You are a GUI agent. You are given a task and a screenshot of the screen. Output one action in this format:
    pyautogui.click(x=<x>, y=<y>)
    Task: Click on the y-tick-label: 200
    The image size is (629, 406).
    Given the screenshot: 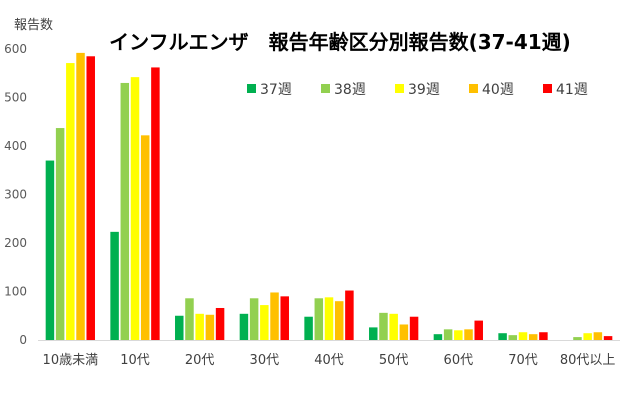 What is the action you would take?
    pyautogui.click(x=15, y=243)
    